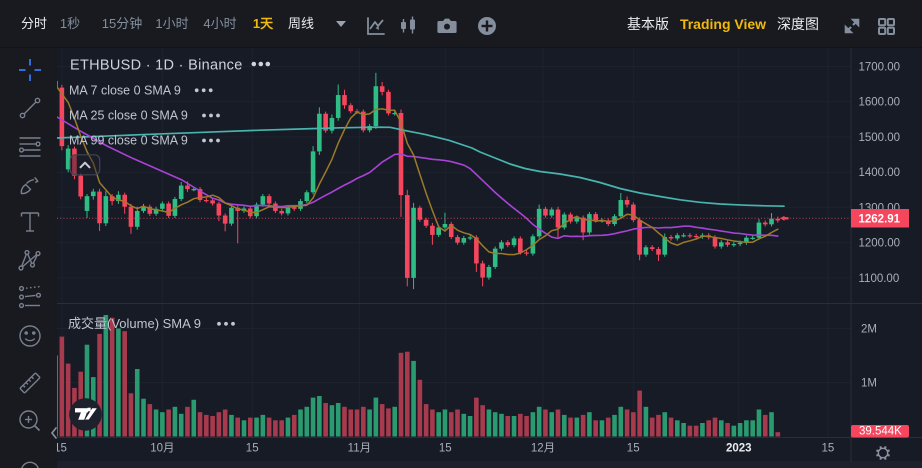 Image resolution: width=922 pixels, height=468 pixels. I want to click on svg-text: 2M, so click(869, 330).